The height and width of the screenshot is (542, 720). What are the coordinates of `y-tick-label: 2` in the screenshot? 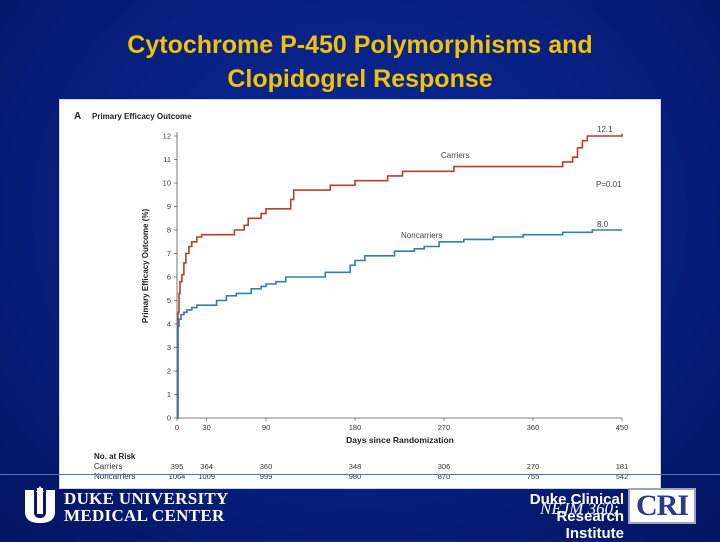 It's located at (169, 371).